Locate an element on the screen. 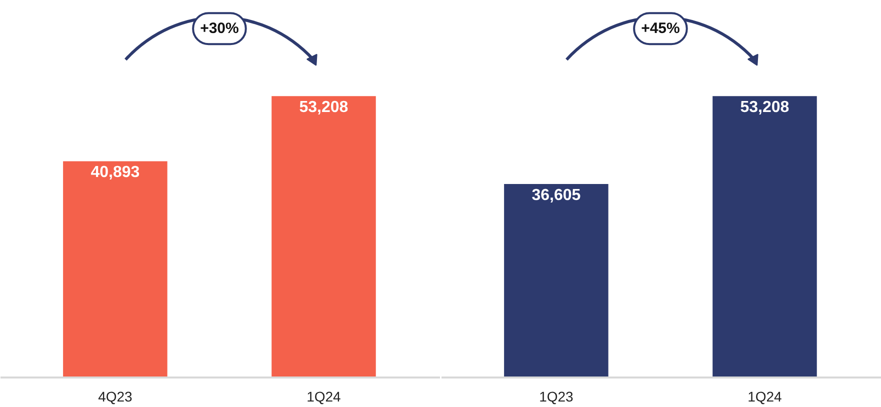 This screenshot has width=881, height=407. text: +30% is located at coordinates (219, 29).